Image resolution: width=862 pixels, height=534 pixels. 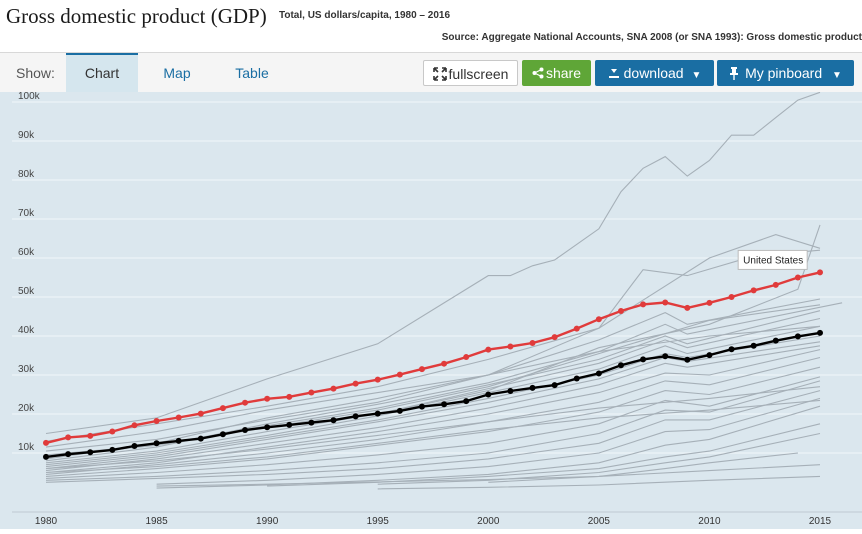 I want to click on chevron-down-icon: ▼, so click(x=837, y=75).